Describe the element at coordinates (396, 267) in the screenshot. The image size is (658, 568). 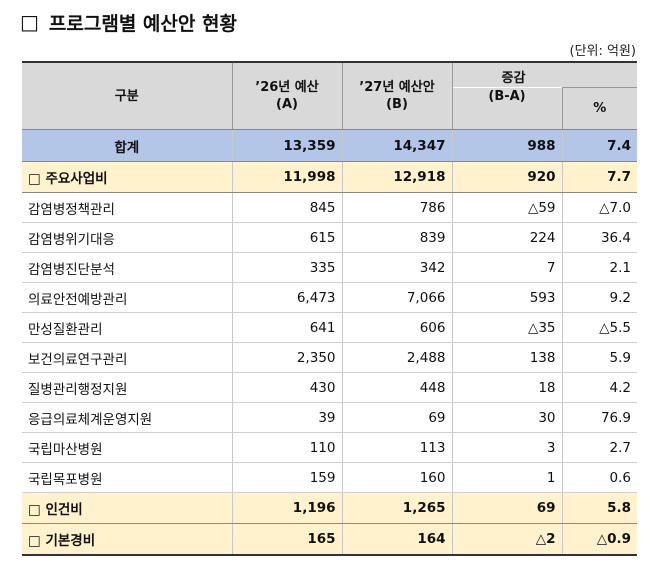
I see `cell-budget-27: 342` at that location.